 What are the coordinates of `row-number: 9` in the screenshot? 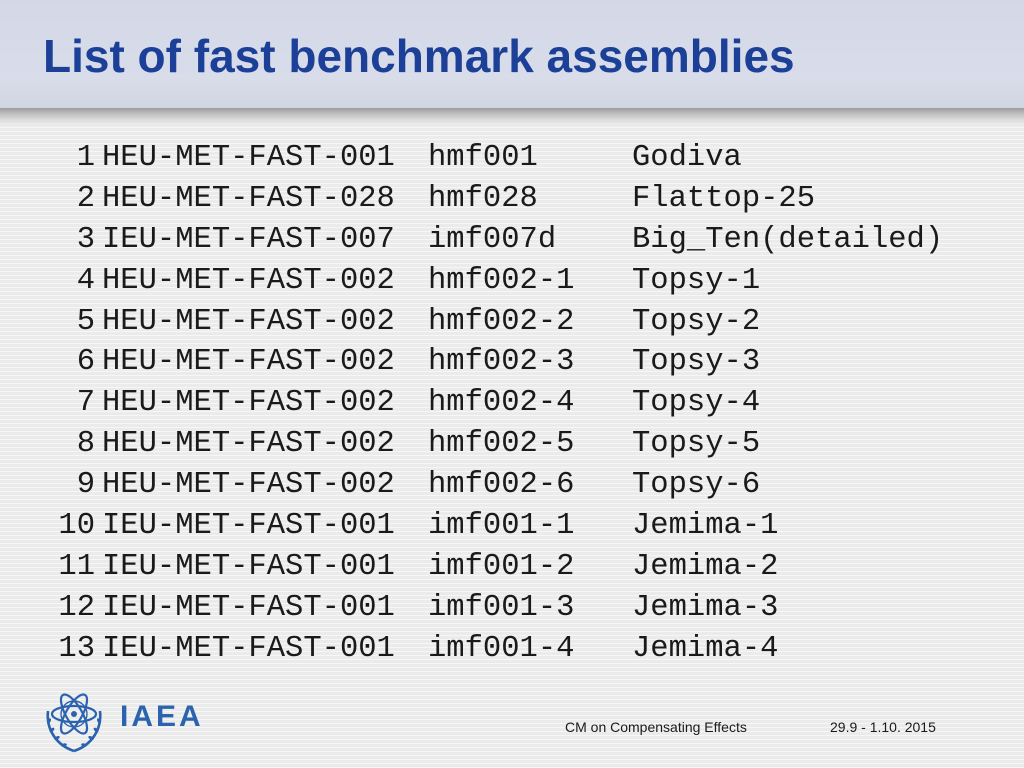 It's located at (85, 485).